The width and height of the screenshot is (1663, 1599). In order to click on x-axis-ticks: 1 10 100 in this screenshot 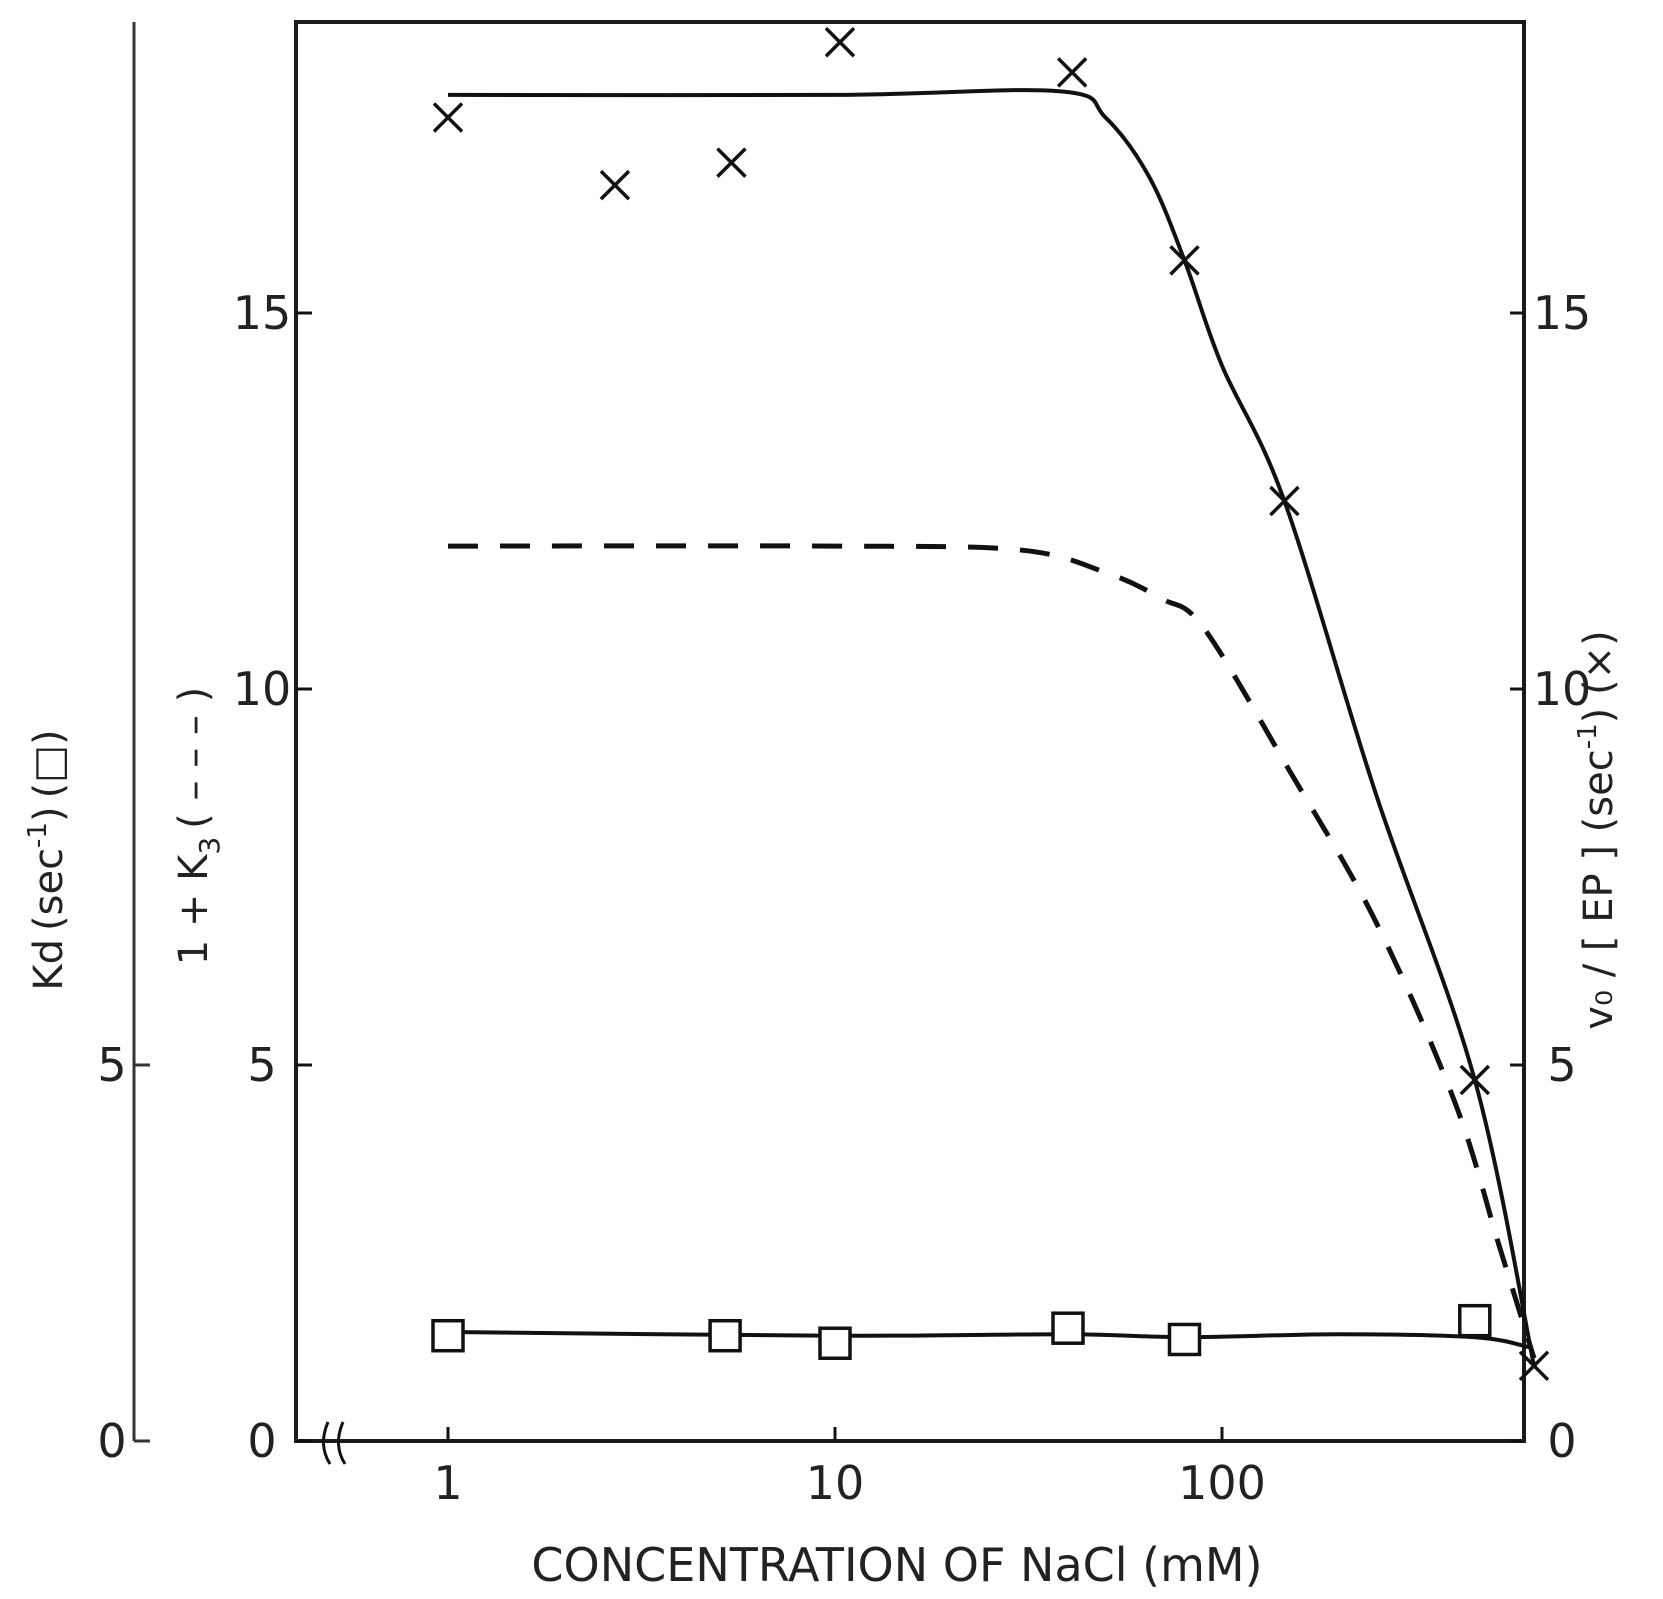, I will do `click(849, 1468)`.